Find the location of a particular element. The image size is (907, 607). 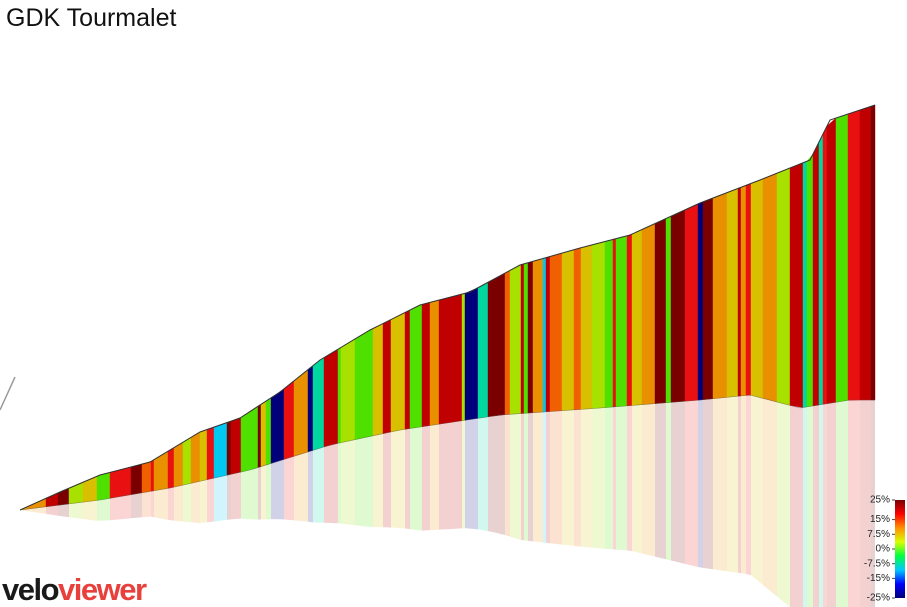

axis-fragment is located at coordinates (8, 393).